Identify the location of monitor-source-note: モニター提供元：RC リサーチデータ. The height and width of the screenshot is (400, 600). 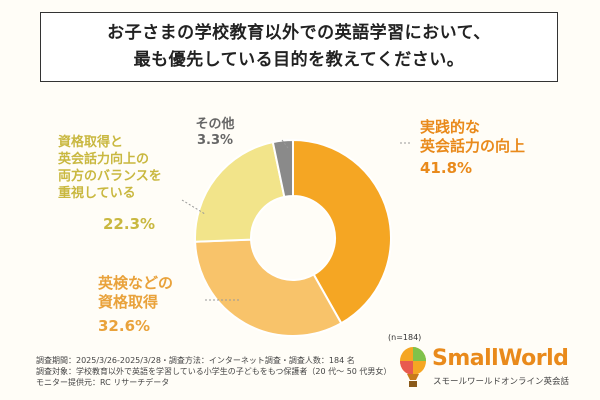
(103, 382).